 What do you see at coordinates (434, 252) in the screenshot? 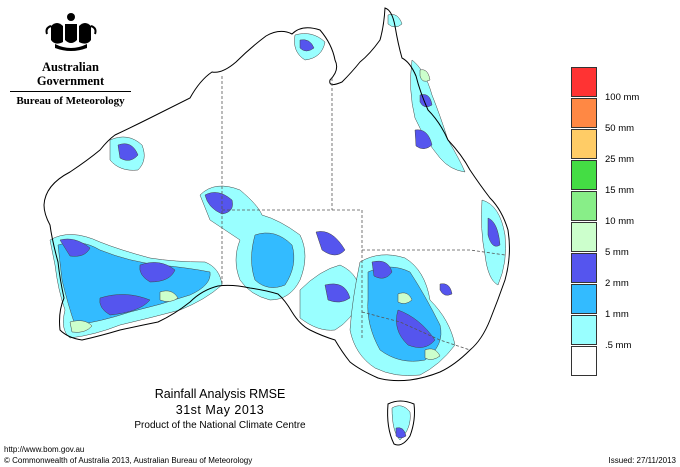
I see `qld-nsw-border` at bounding box center [434, 252].